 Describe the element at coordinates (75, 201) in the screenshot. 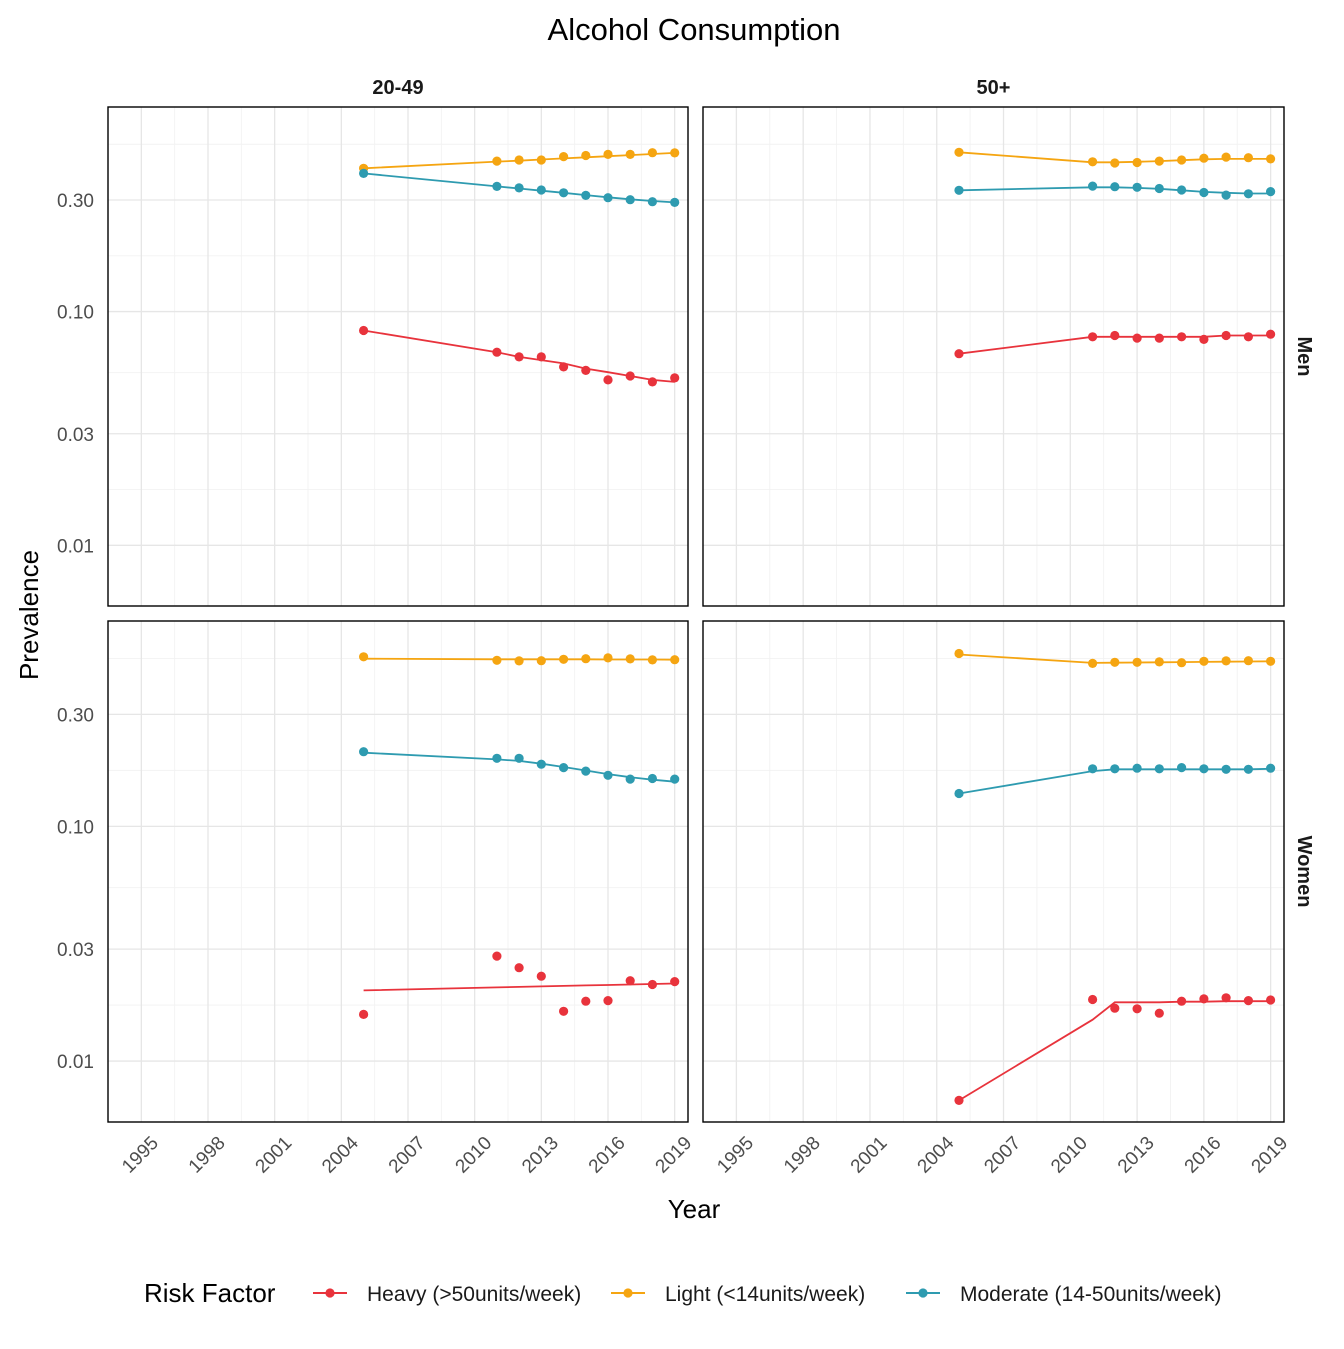

I see `y-tick-label: 0.30` at that location.